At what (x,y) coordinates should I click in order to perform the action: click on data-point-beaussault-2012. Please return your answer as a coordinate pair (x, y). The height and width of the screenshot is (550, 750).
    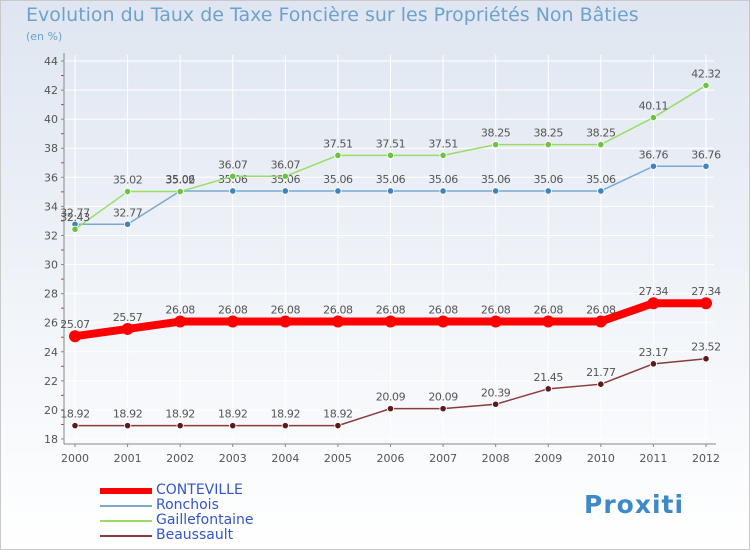
    Looking at the image, I should click on (706, 359).